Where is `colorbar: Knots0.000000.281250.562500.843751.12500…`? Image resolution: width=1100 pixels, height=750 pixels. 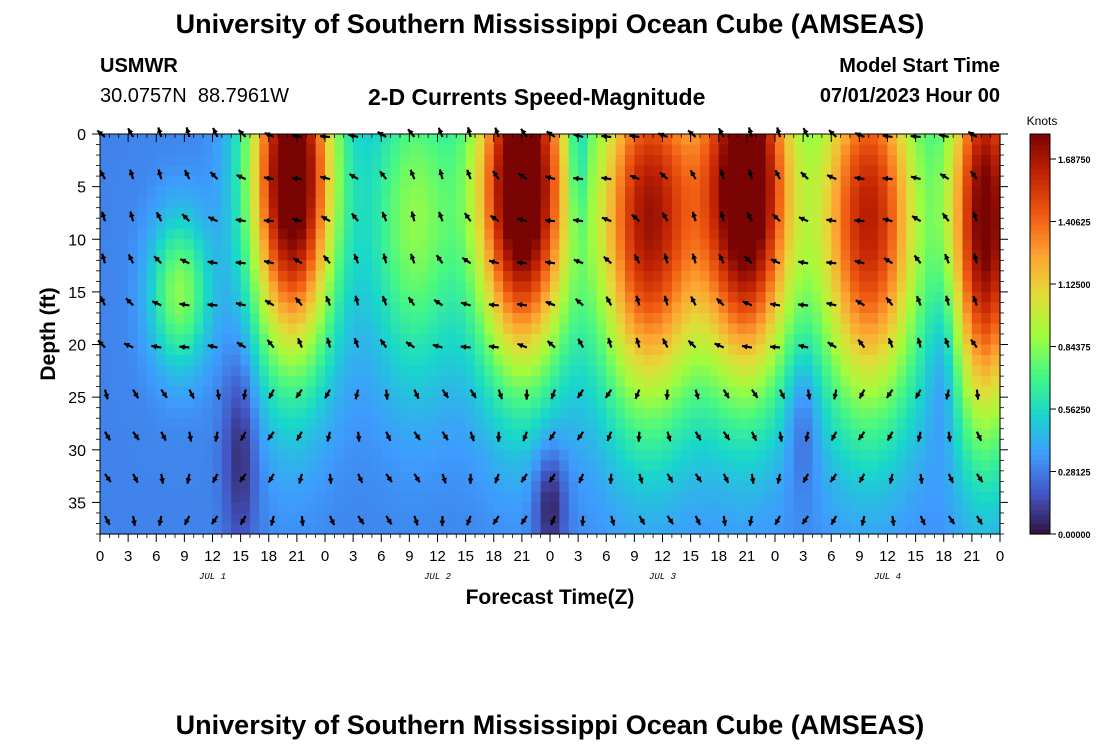
colorbar: Knots0.000000.281250.562500.843751.12500… is located at coordinates (1059, 327).